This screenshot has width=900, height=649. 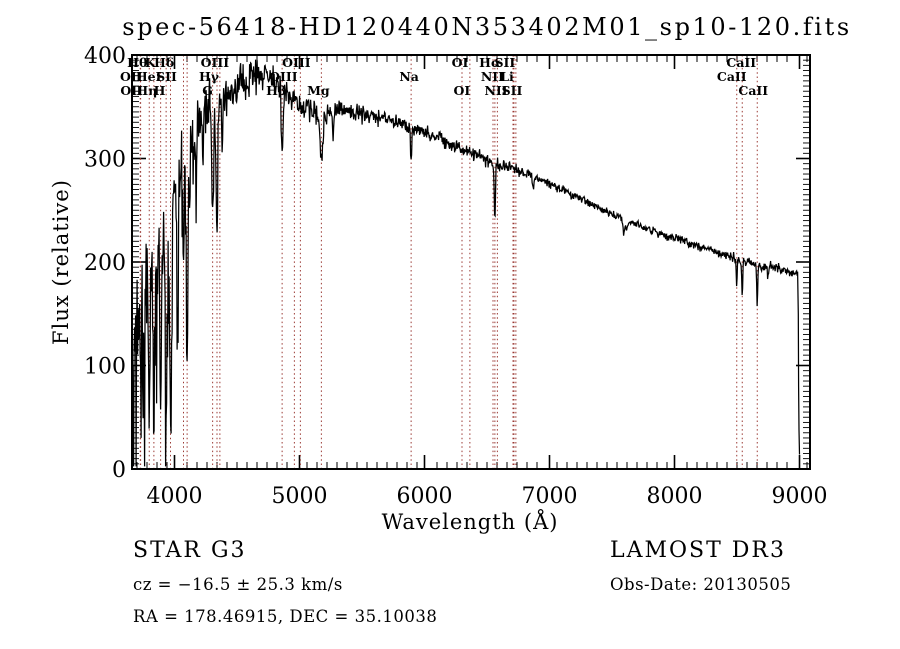 What do you see at coordinates (318, 90) in the screenshot?
I see `line-label-Mg: Mg` at bounding box center [318, 90].